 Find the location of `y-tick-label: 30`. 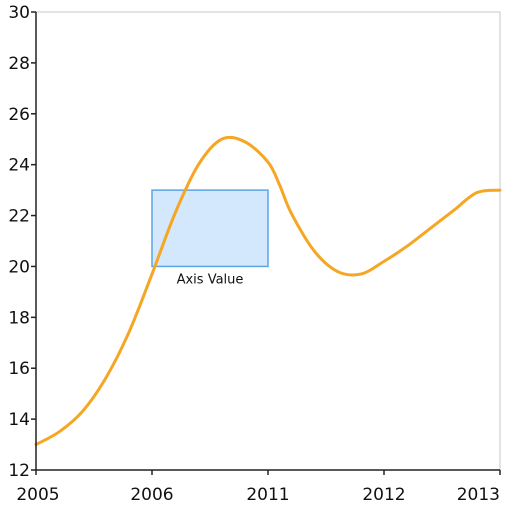

y-tick-label: 30 is located at coordinates (19, 13).